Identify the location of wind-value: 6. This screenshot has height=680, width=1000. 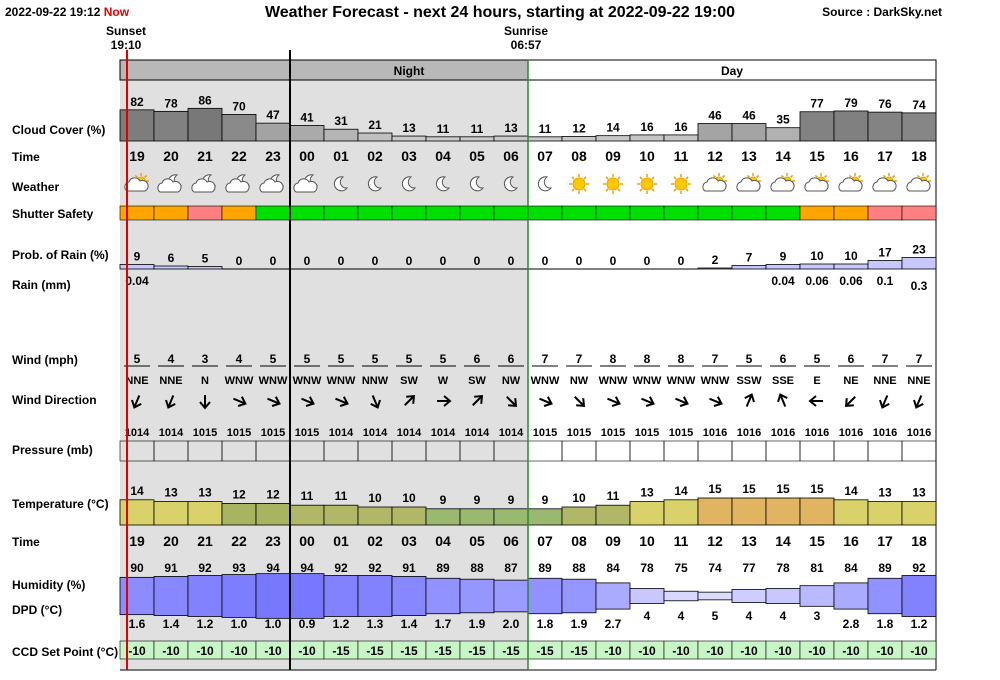
(783, 359).